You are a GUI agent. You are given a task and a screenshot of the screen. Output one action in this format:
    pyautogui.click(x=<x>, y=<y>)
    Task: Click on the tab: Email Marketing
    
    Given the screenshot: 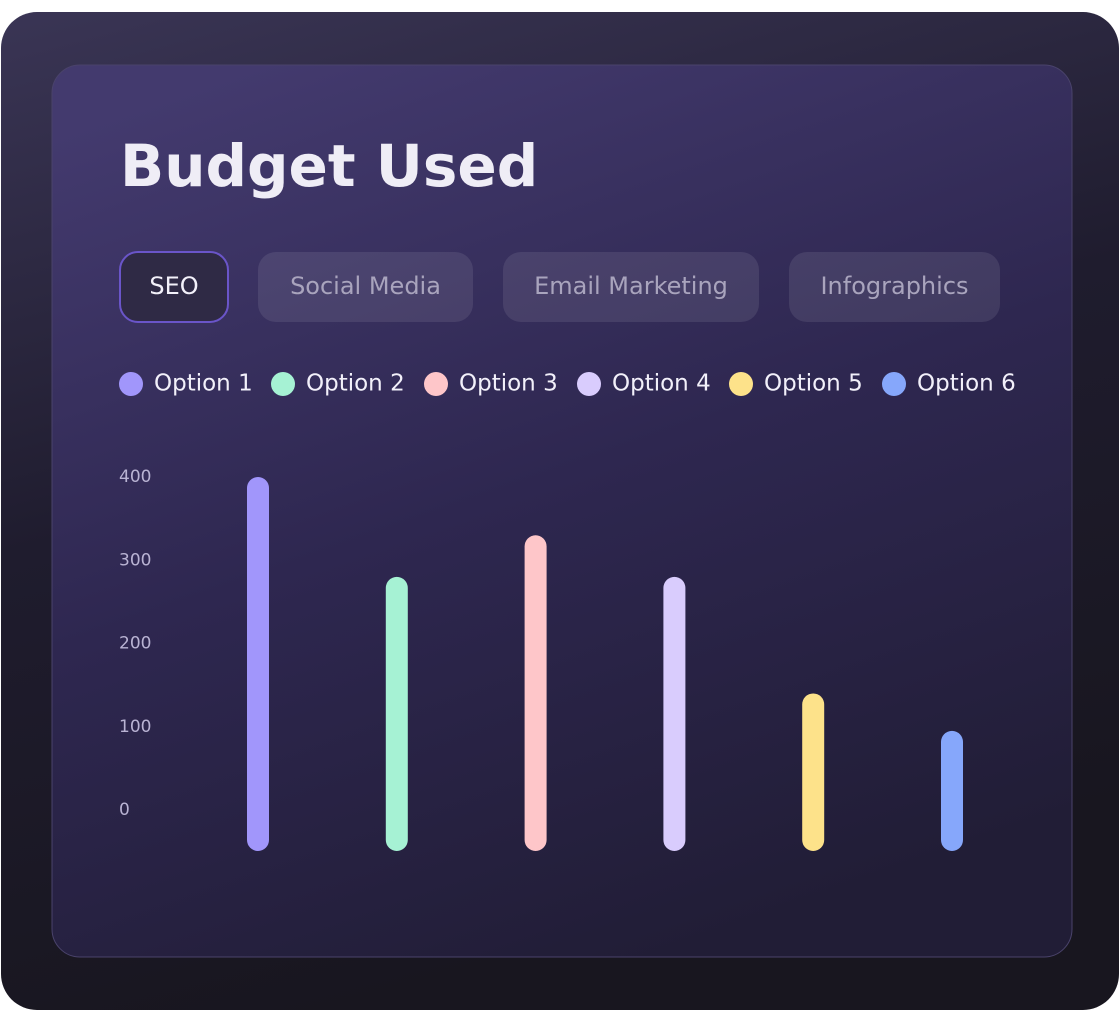 What is the action you would take?
    pyautogui.click(x=631, y=287)
    